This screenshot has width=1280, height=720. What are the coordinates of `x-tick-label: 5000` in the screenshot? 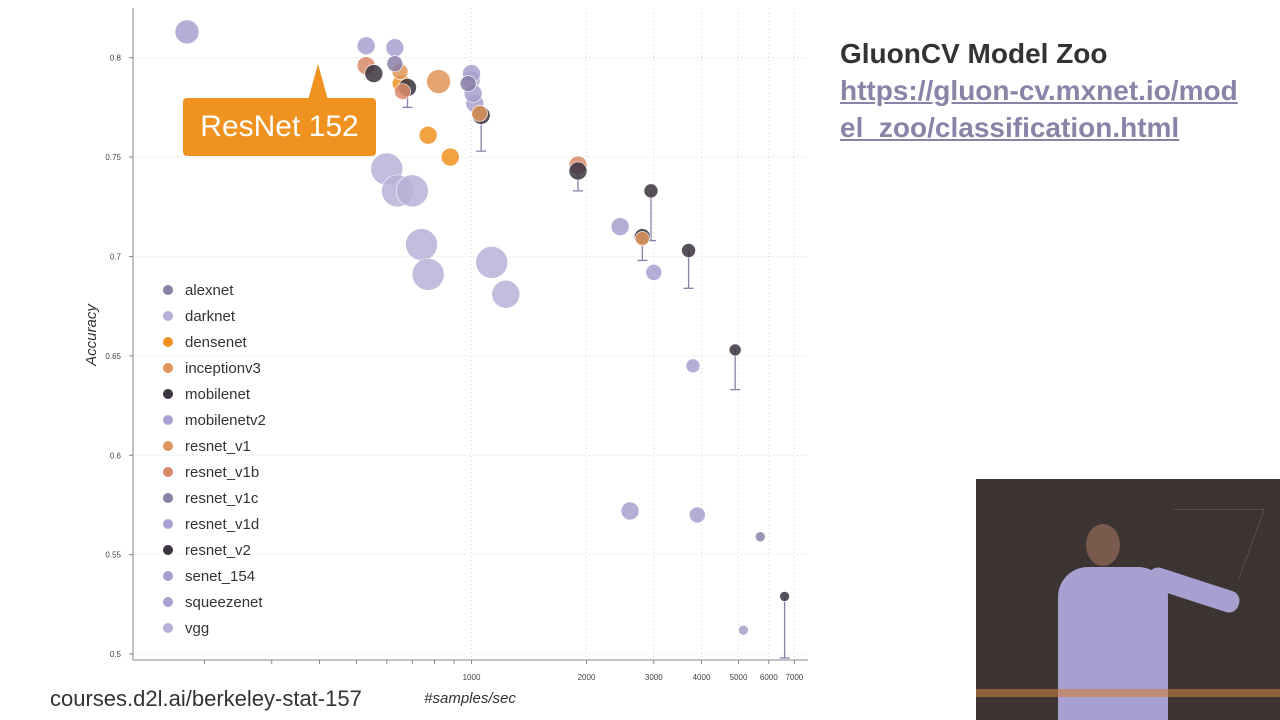 It's located at (739, 677).